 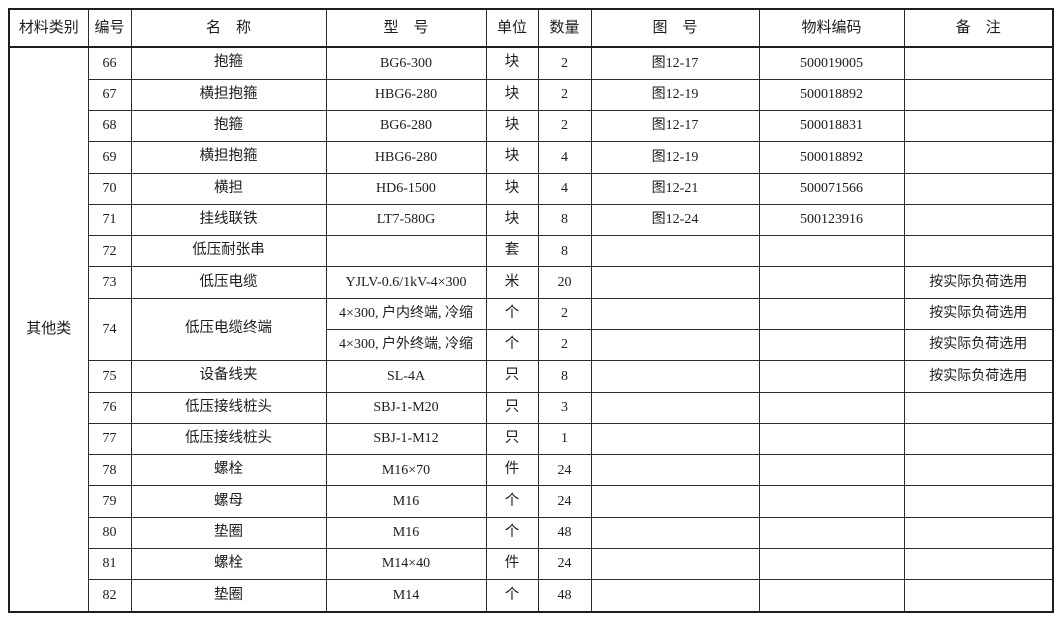 What do you see at coordinates (512, 28) in the screenshot?
I see `column-header-unit: 单位` at bounding box center [512, 28].